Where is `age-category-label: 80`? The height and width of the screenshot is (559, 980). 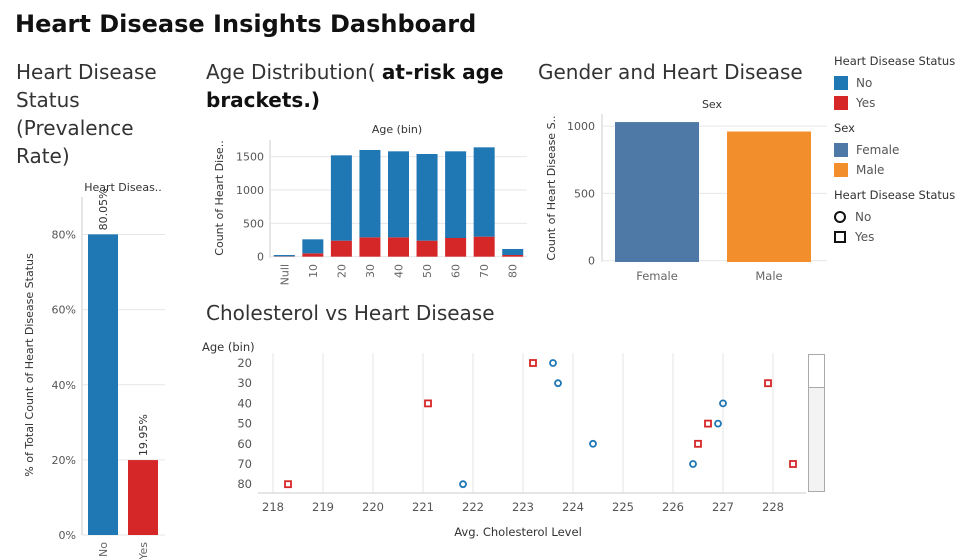 age-category-label: 80 is located at coordinates (513, 271).